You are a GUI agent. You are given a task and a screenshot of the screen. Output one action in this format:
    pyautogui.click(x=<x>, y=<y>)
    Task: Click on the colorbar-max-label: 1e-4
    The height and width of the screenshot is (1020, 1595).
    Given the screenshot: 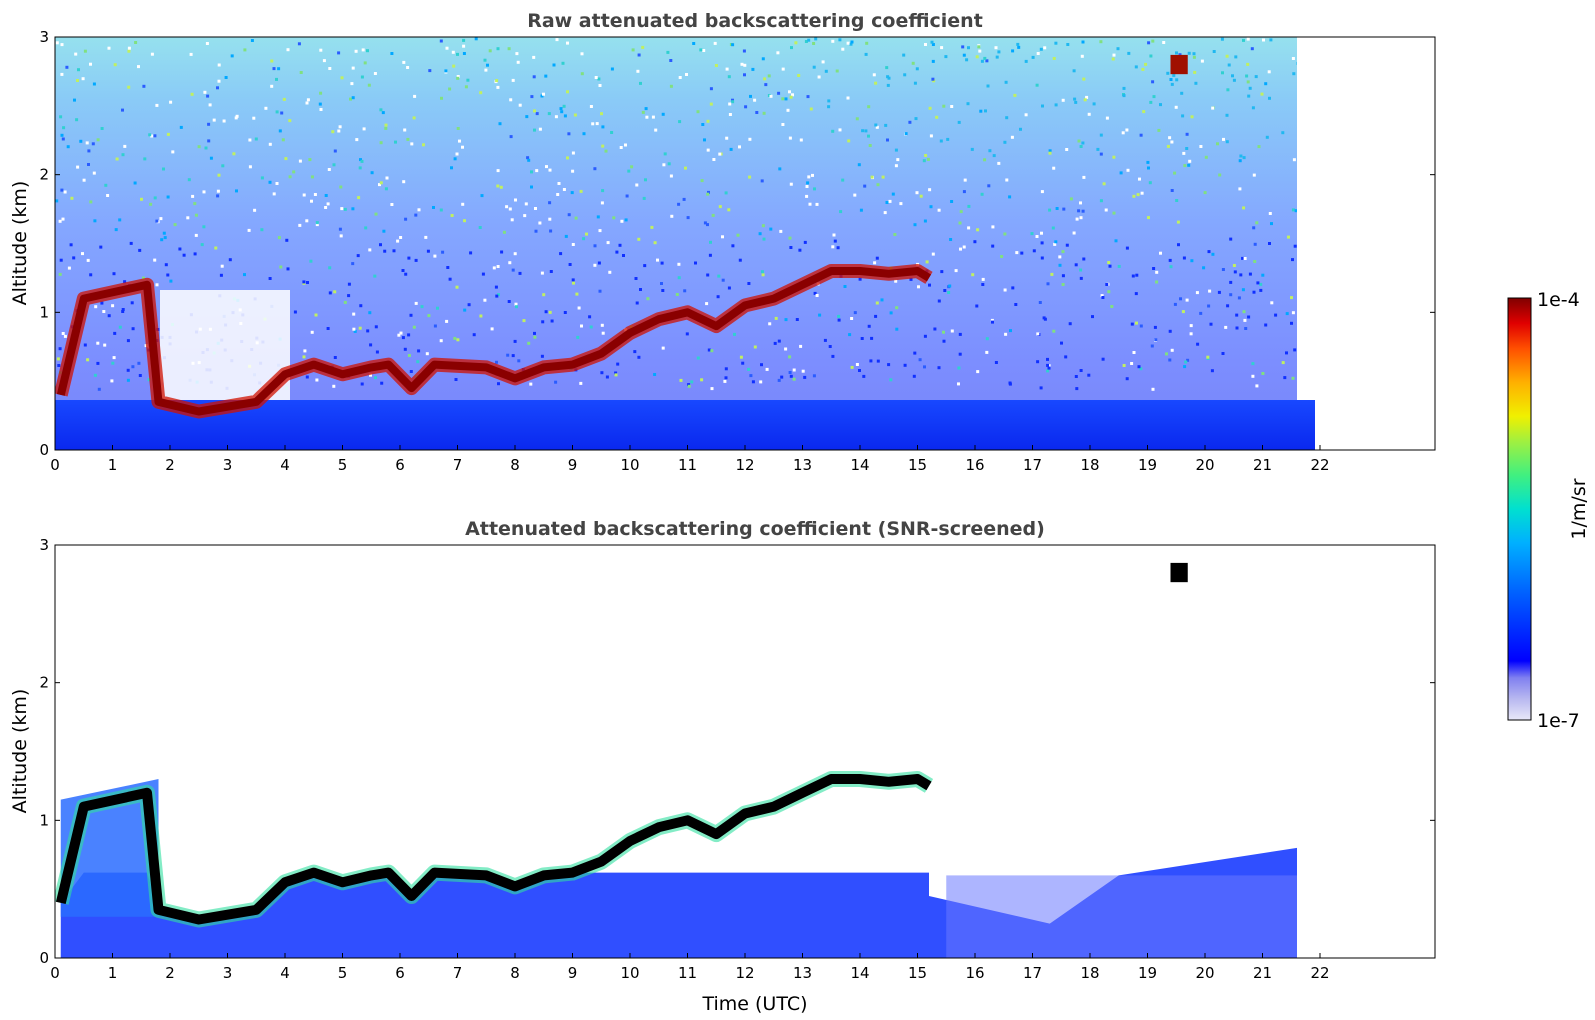 What is the action you would take?
    pyautogui.click(x=1558, y=300)
    